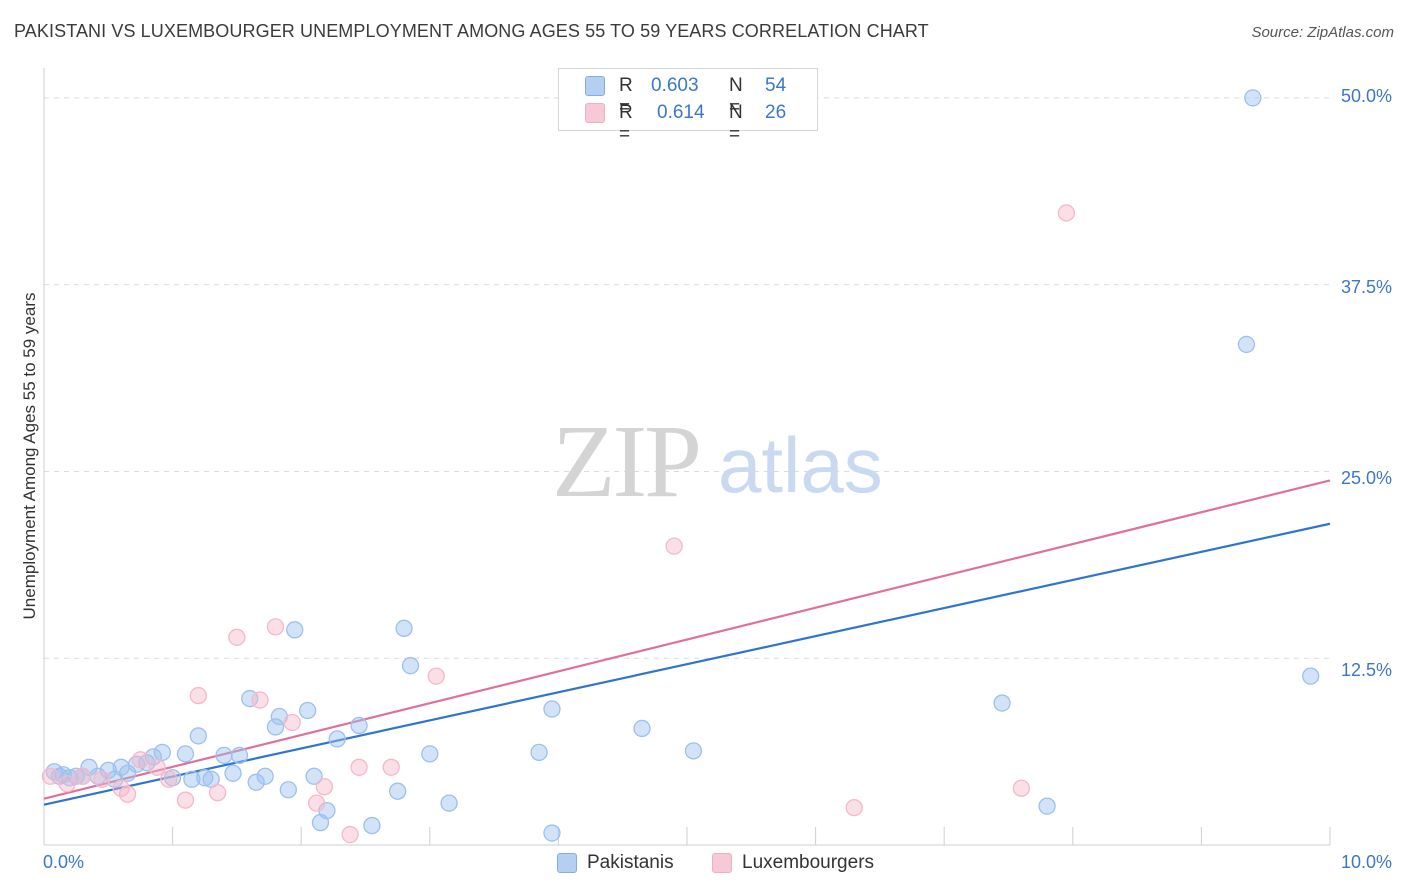  What do you see at coordinates (595, 86) in the screenshot?
I see `legend-swatch-pakistanis` at bounding box center [595, 86].